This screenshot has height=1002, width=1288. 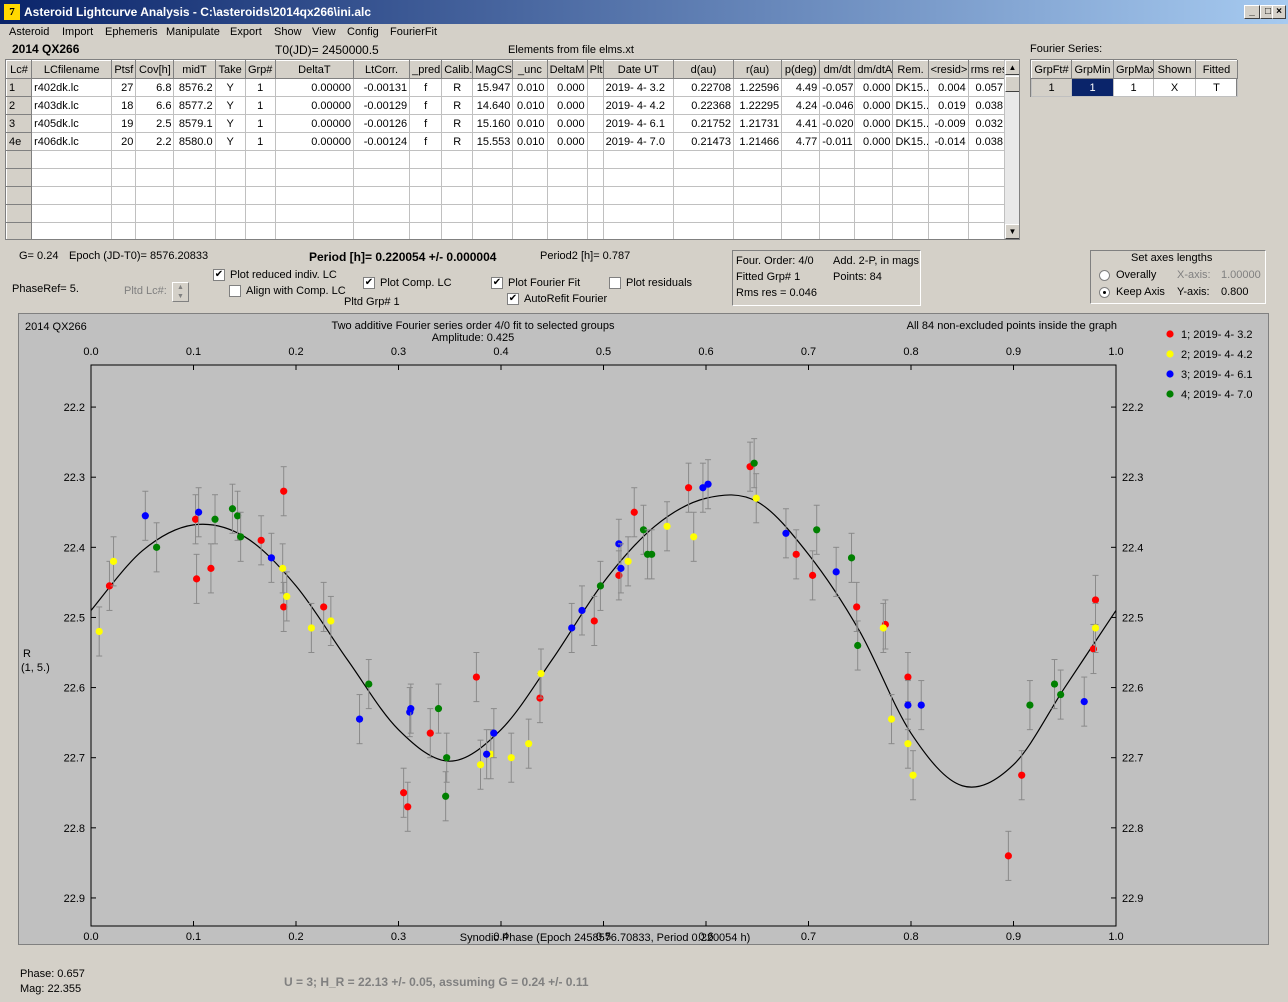 I want to click on lc-cell: 2019- 4- 4.2, so click(x=638, y=105).